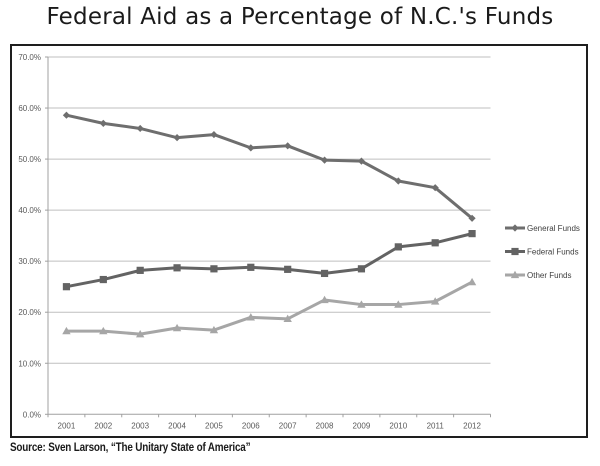  I want to click on x-tick-label: 2007, so click(288, 425).